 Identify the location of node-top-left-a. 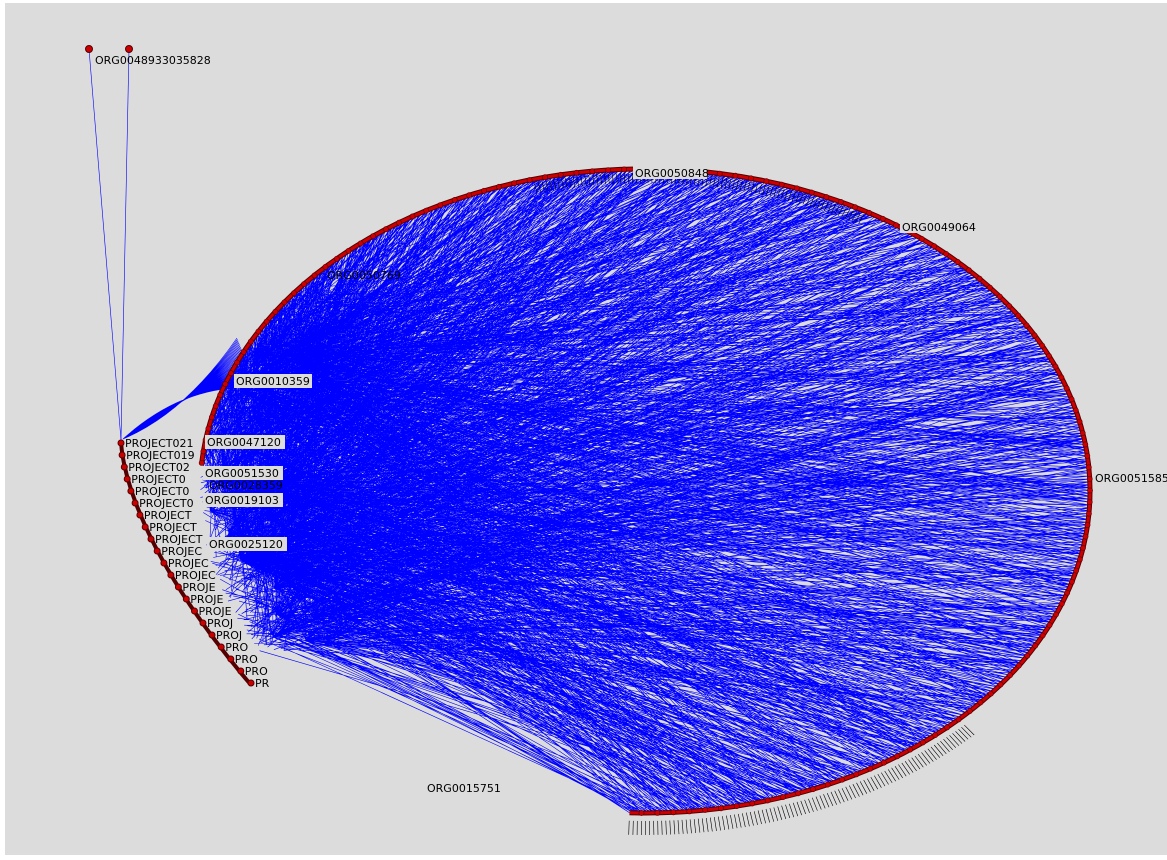
(89, 49).